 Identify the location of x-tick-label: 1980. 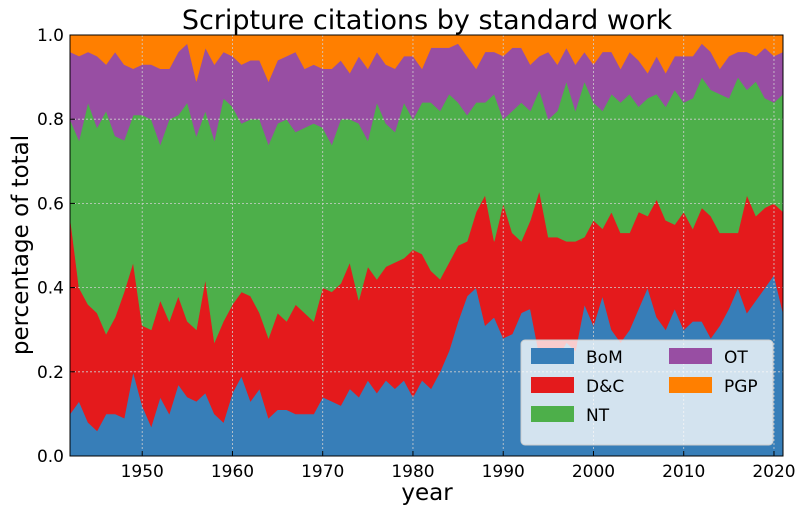
(412, 472).